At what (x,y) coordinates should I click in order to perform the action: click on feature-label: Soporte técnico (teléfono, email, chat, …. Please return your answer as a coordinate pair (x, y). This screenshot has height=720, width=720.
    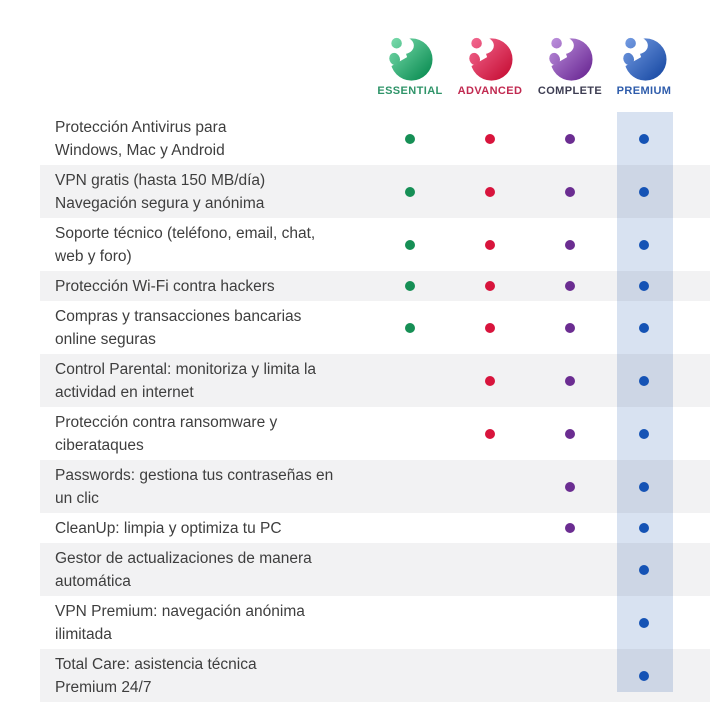
    Looking at the image, I should click on (185, 244).